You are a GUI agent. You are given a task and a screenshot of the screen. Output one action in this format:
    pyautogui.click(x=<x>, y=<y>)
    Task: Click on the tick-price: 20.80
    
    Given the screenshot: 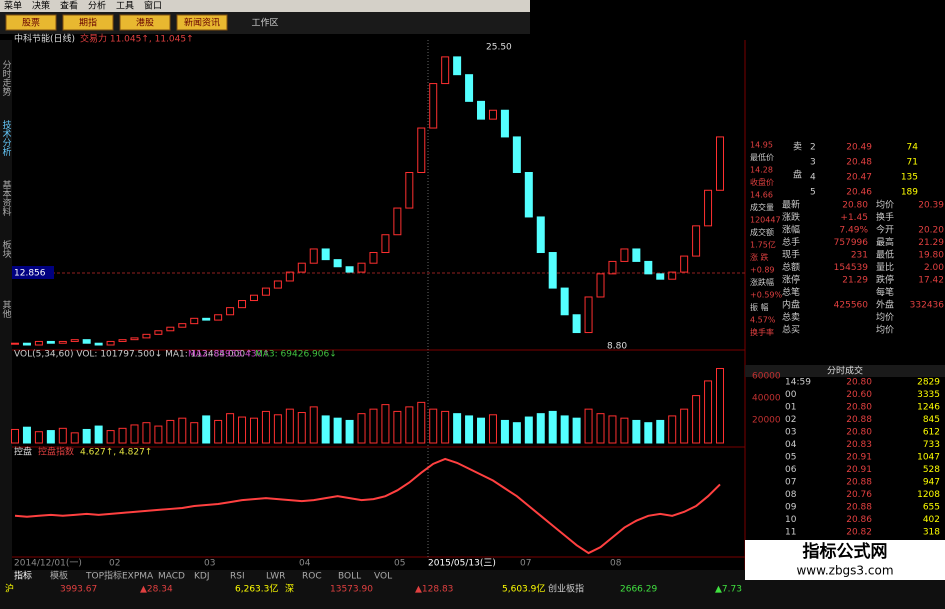 What is the action you would take?
    pyautogui.click(x=859, y=408)
    